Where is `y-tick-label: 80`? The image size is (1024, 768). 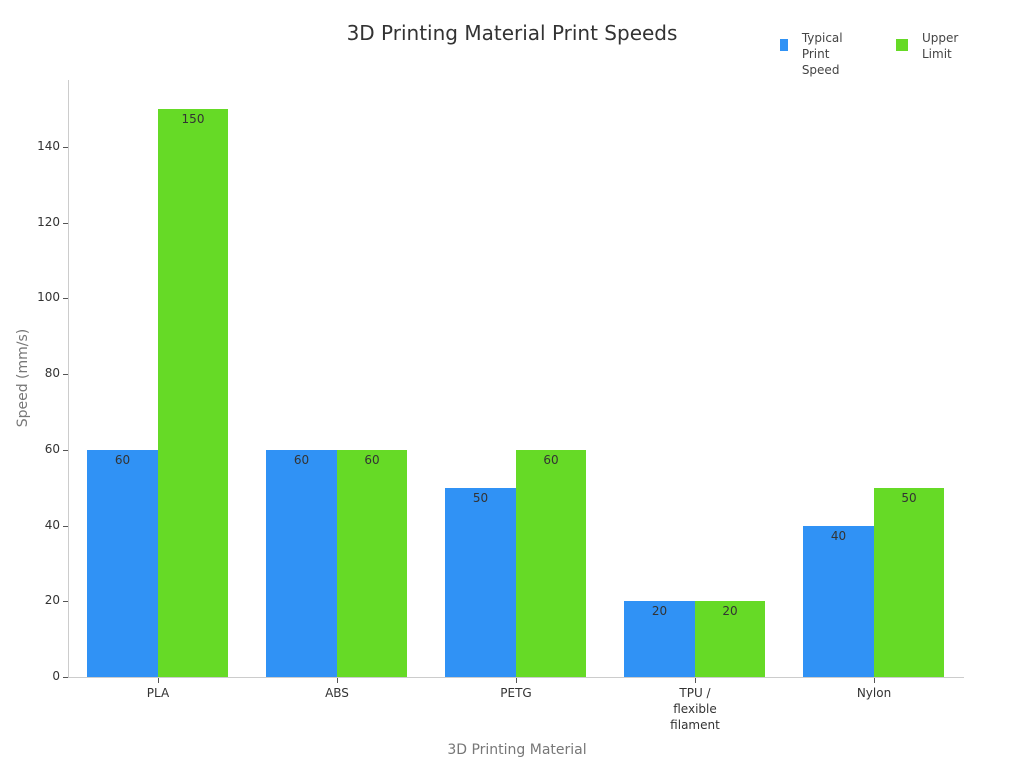 y-tick-label: 80 is located at coordinates (52, 373).